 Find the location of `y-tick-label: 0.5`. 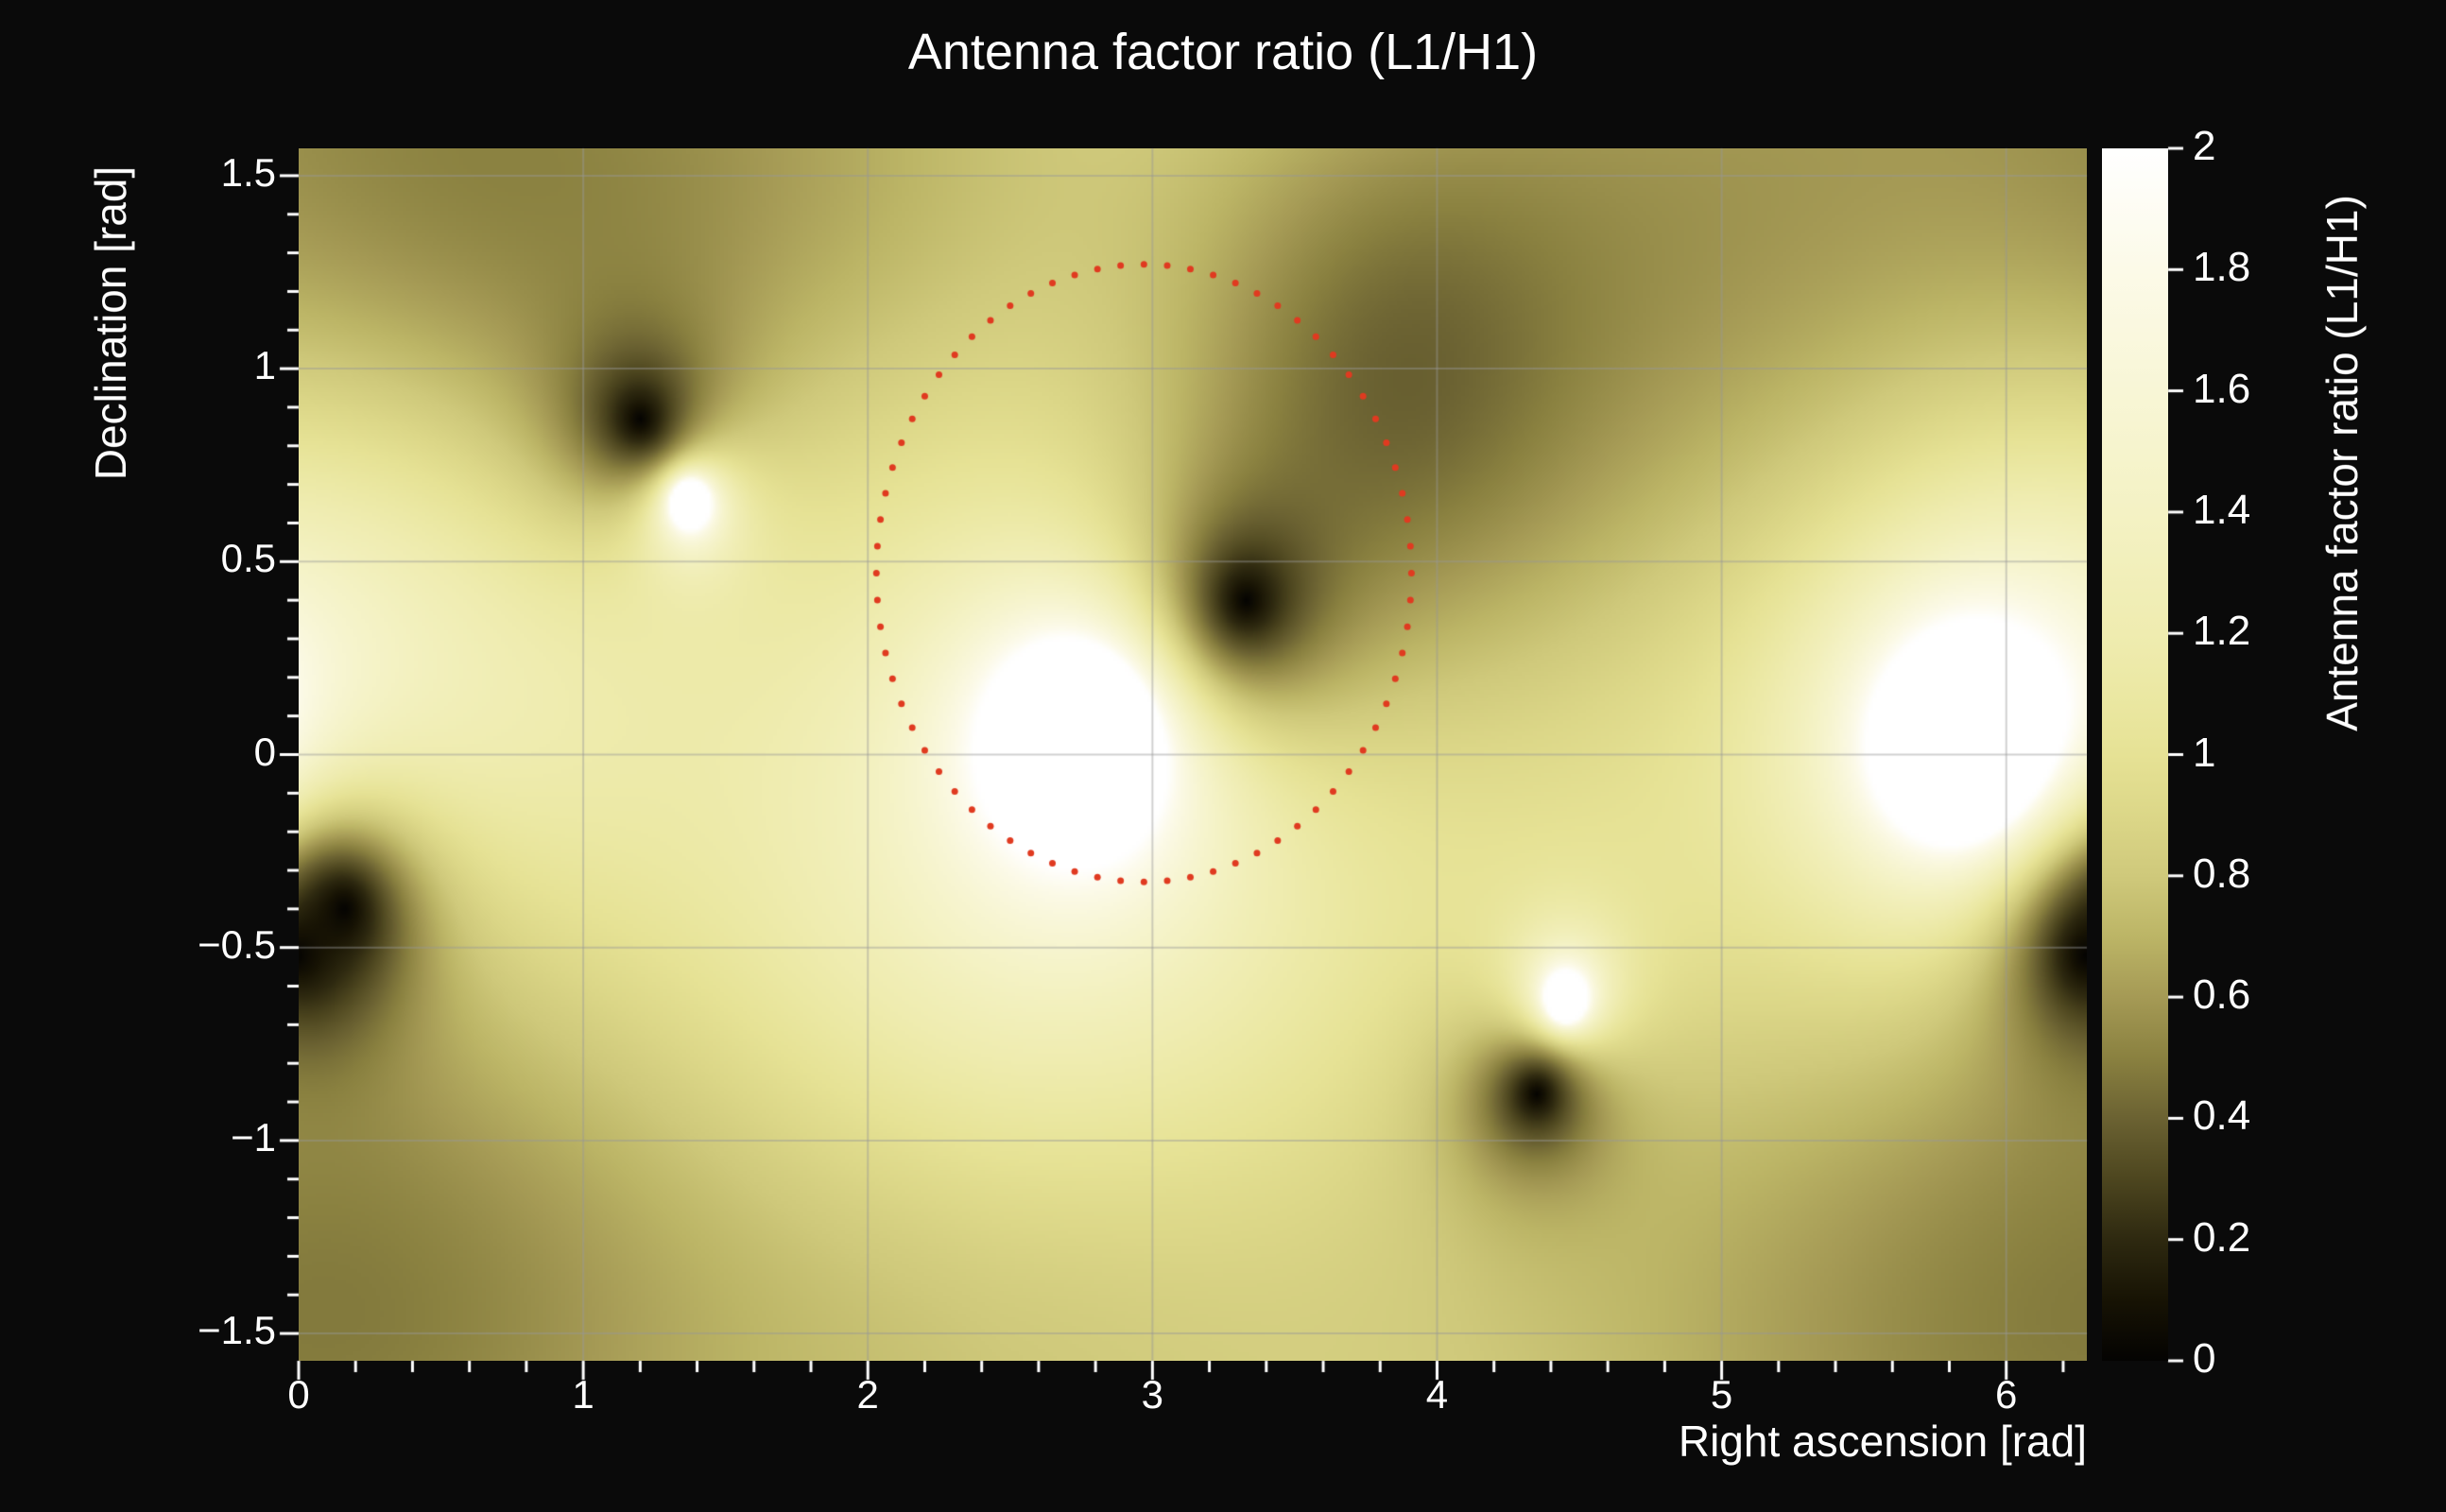

y-tick-label: 0.5 is located at coordinates (248, 558).